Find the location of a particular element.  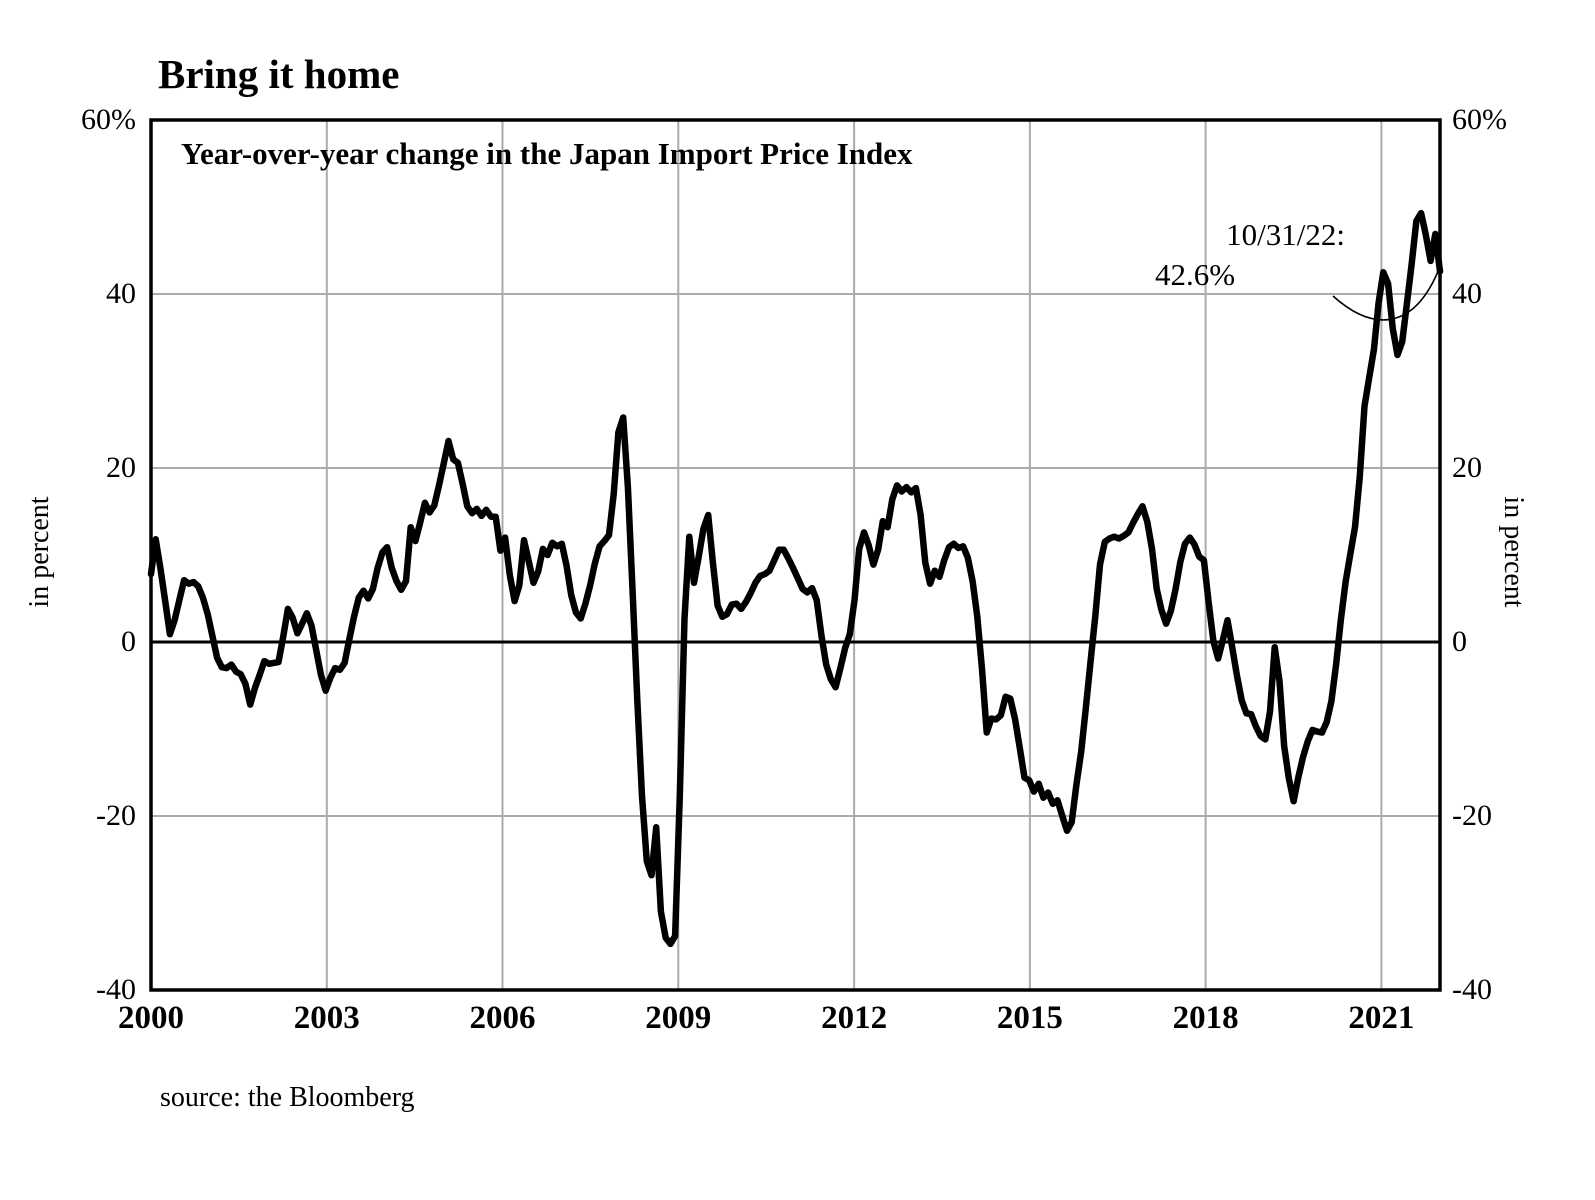

y-tick-label-left-60: 60% is located at coordinates (108, 119).